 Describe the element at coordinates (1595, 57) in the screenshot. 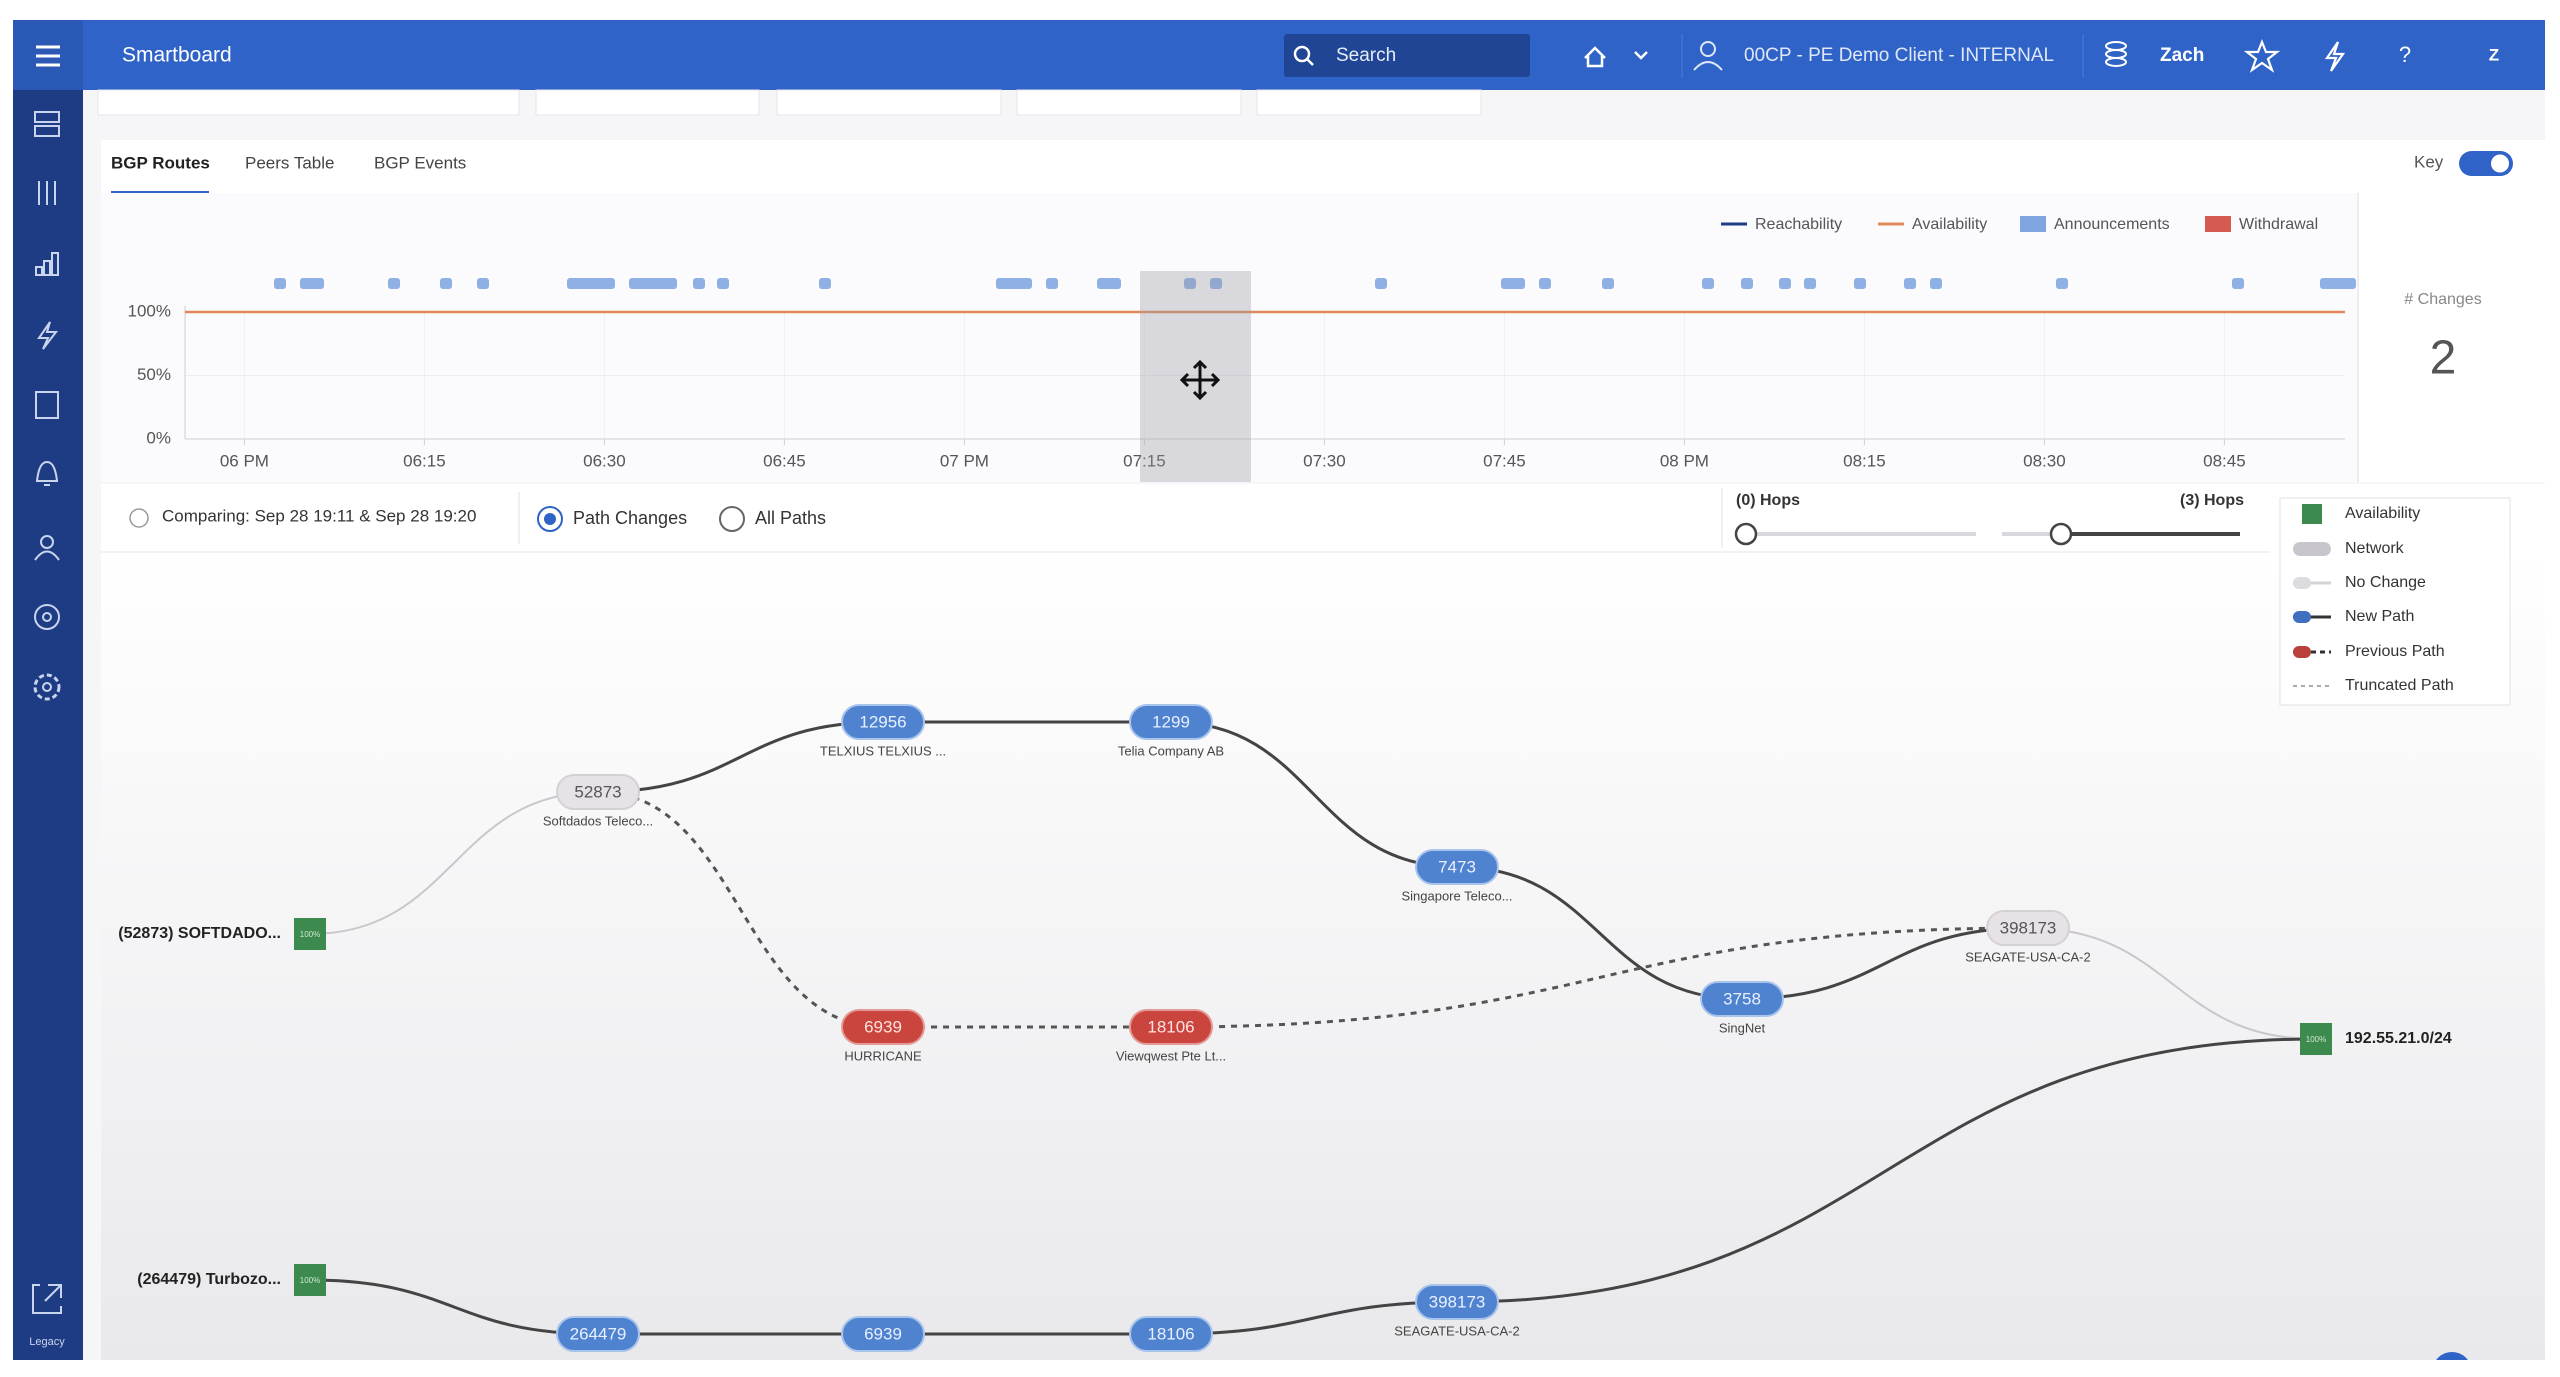

I see `home-icon` at that location.